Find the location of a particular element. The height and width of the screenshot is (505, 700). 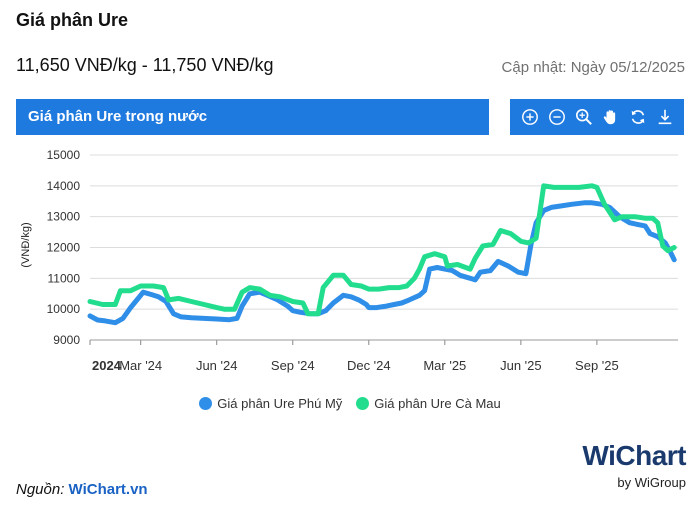

page-title: Giá phân Ure is located at coordinates (72, 20).